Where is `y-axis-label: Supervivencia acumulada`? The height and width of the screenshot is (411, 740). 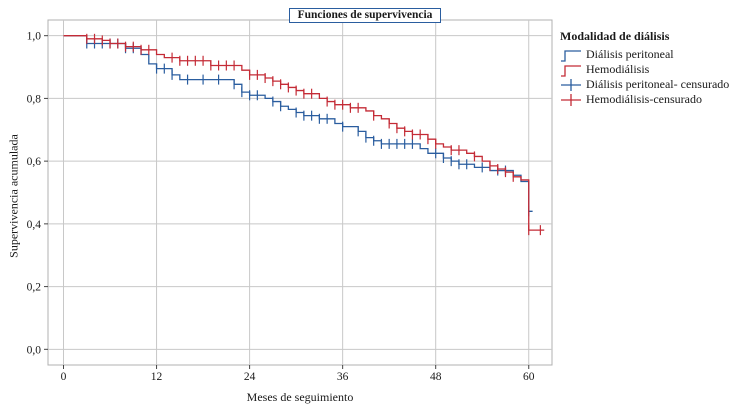
y-axis-label: Supervivencia acumulada is located at coordinates (13, 196).